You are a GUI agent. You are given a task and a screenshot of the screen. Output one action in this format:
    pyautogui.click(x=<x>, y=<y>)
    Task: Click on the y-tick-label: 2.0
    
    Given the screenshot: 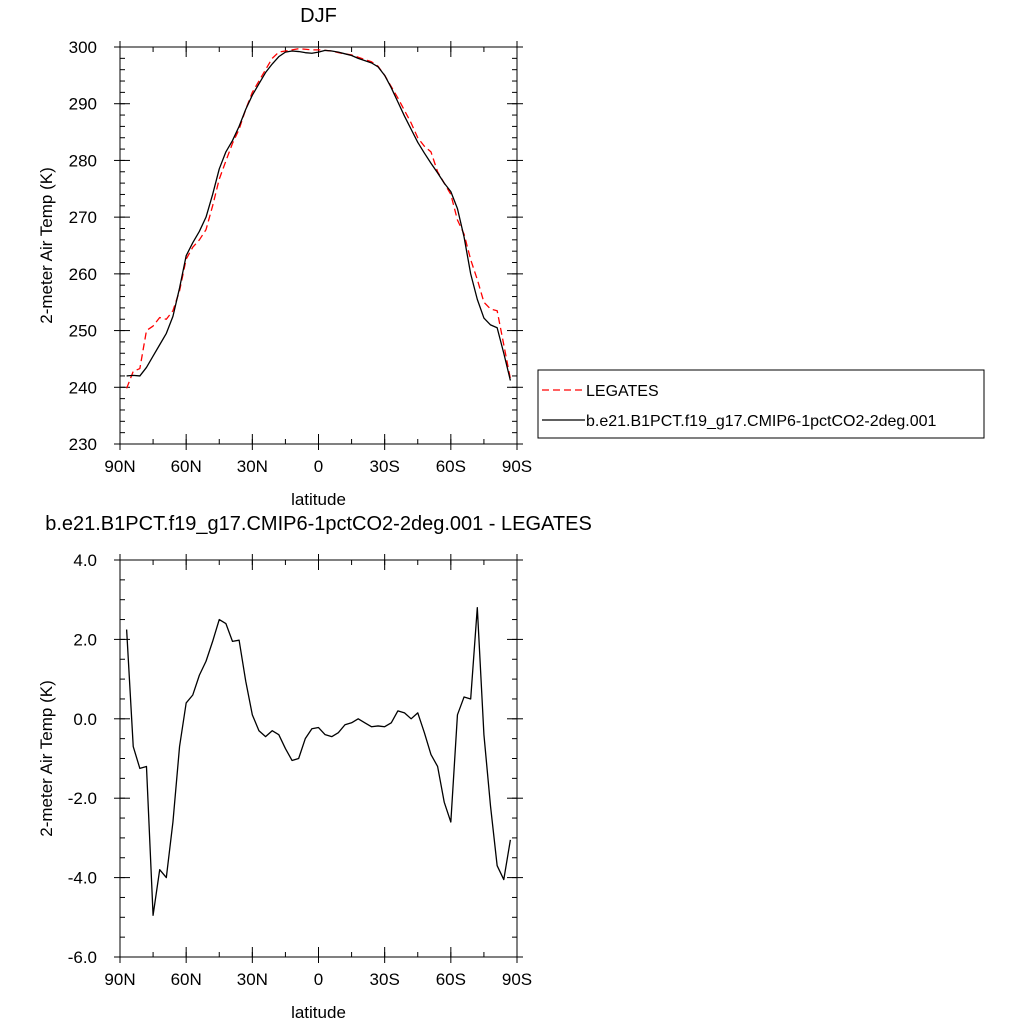 What is the action you would take?
    pyautogui.click(x=85, y=639)
    